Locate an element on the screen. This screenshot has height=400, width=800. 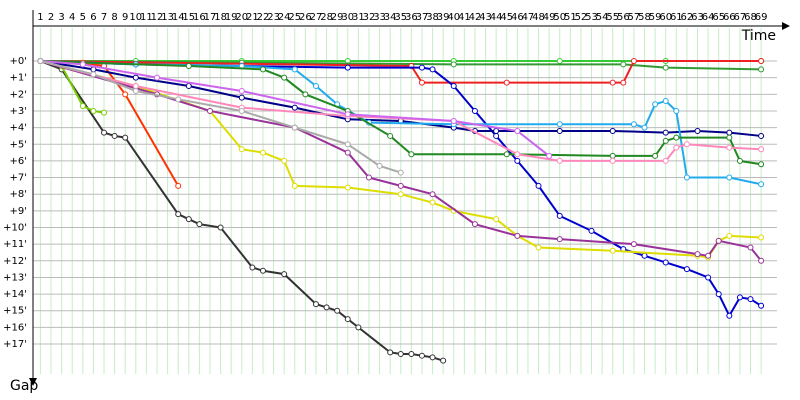
y-tick-label: +0' is located at coordinates (19, 61).